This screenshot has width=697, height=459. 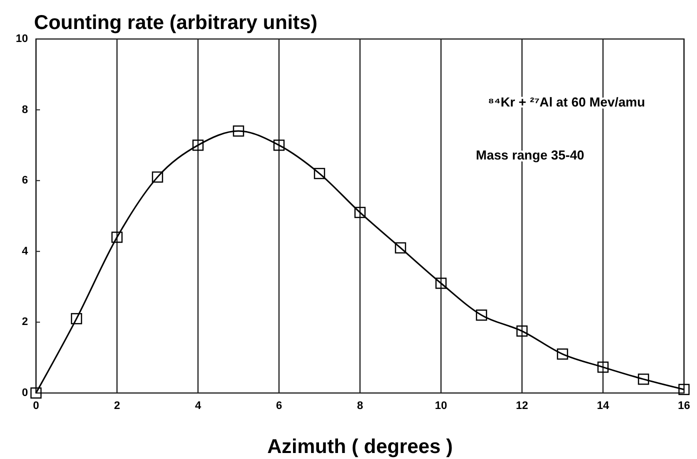 What do you see at coordinates (684, 406) in the screenshot?
I see `x-tick-label: 16` at bounding box center [684, 406].